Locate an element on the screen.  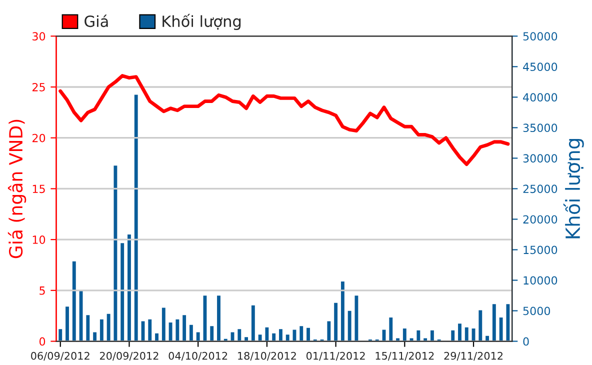
y2-tick-label: 25000 is located at coordinates (540, 189).